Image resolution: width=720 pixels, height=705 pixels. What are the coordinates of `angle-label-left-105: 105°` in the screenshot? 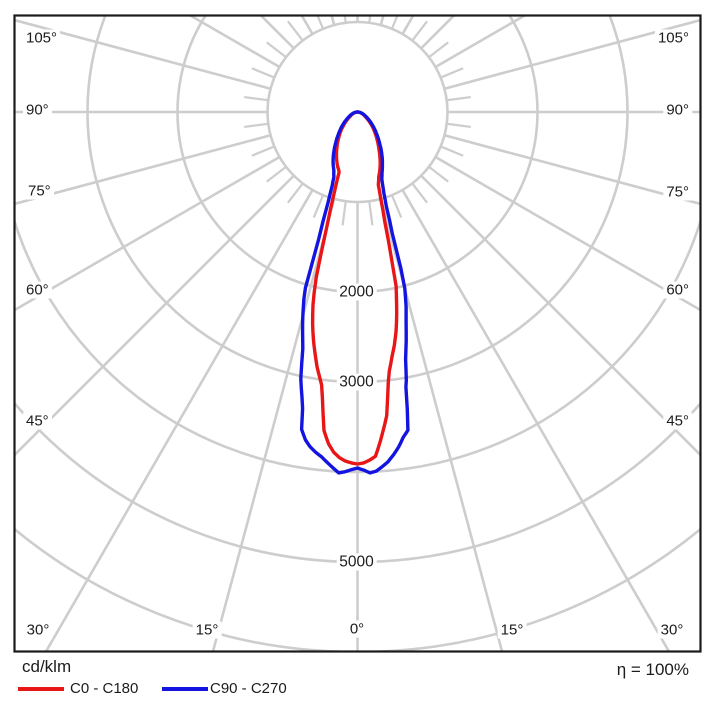 It's located at (42, 38).